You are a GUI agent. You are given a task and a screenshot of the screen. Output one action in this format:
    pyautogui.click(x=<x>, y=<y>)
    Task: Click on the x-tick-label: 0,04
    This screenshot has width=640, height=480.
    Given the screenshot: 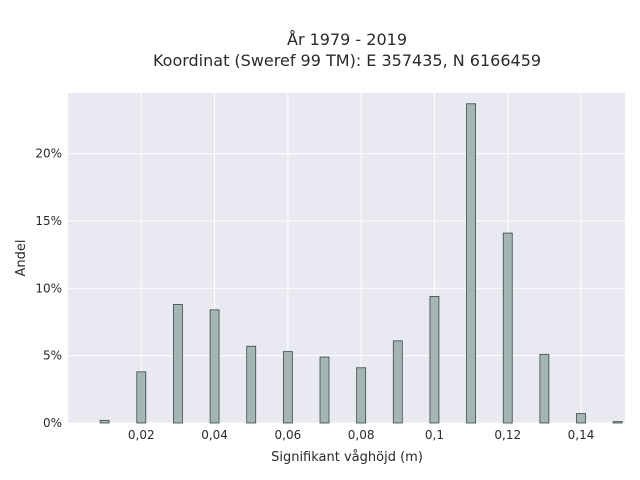 What is the action you would take?
    pyautogui.click(x=214, y=435)
    